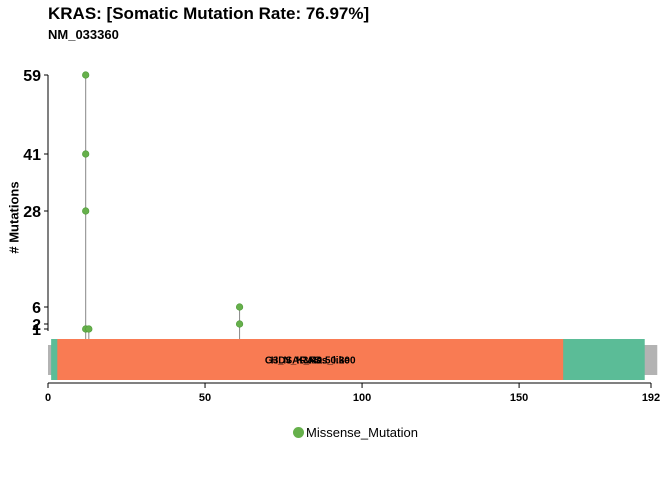 This screenshot has width=672, height=480. I want to click on domain-label: RAS, so click(310, 361).